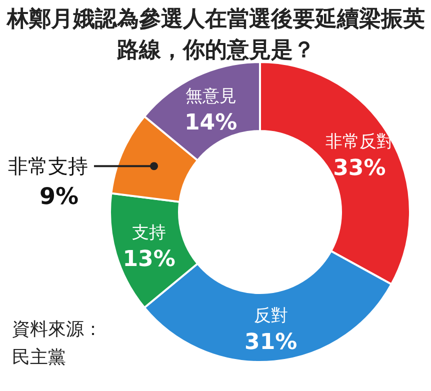 The image size is (431, 391). Describe the element at coordinates (271, 316) in the screenshot. I see `slice-label: 反對` at that location.